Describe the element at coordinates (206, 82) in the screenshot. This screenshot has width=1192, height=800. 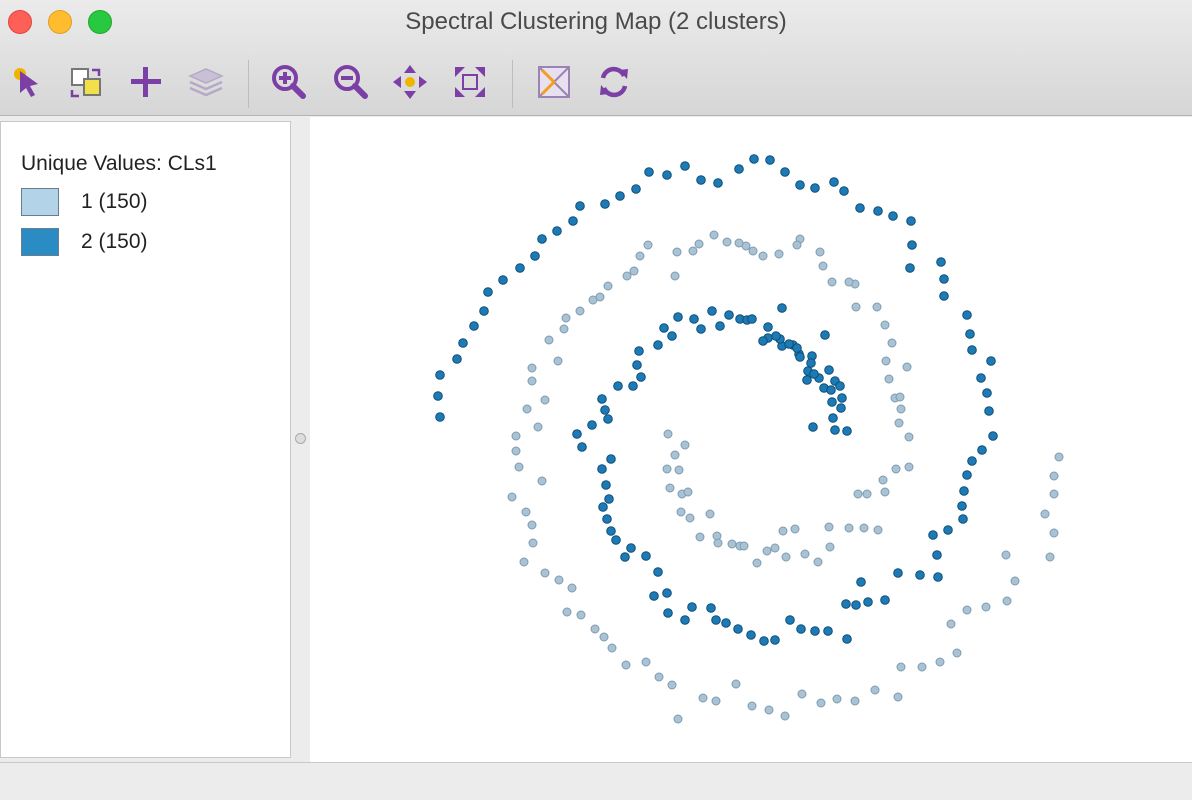
I see `layers-button` at that location.